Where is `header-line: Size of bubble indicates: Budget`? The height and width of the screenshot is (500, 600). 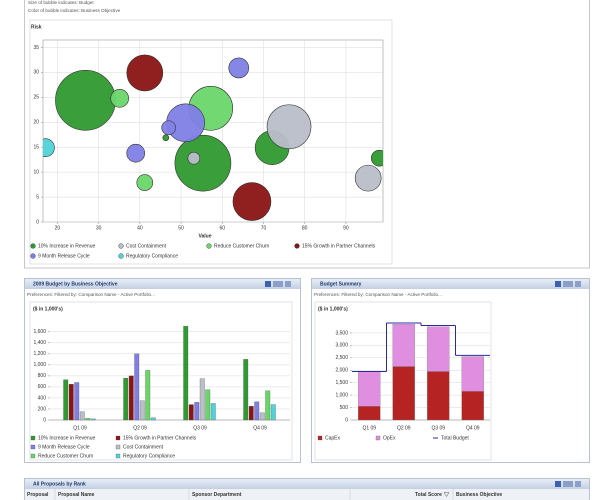 header-line: Size of bubble indicates: Budget is located at coordinates (61, 2).